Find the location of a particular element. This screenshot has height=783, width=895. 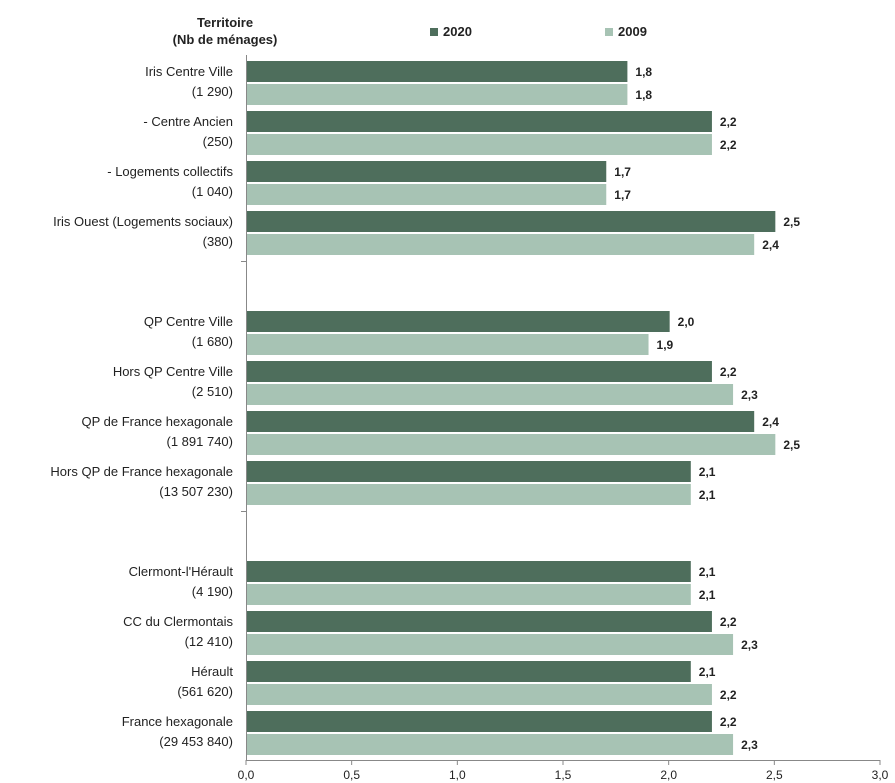

legend-label-2009: 2009 is located at coordinates (632, 31).